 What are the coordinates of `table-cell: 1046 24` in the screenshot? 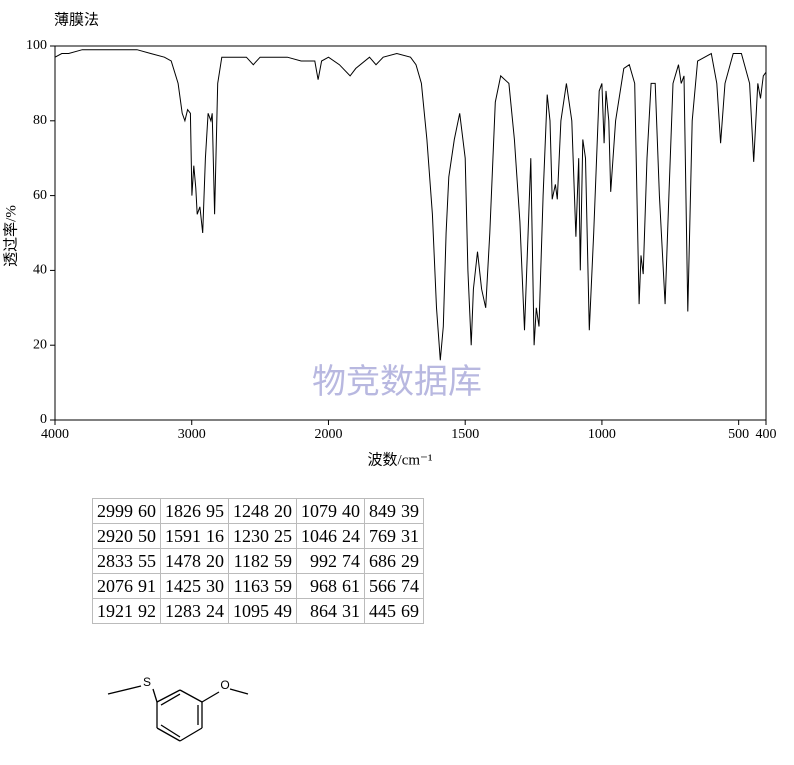 It's located at (330, 536).